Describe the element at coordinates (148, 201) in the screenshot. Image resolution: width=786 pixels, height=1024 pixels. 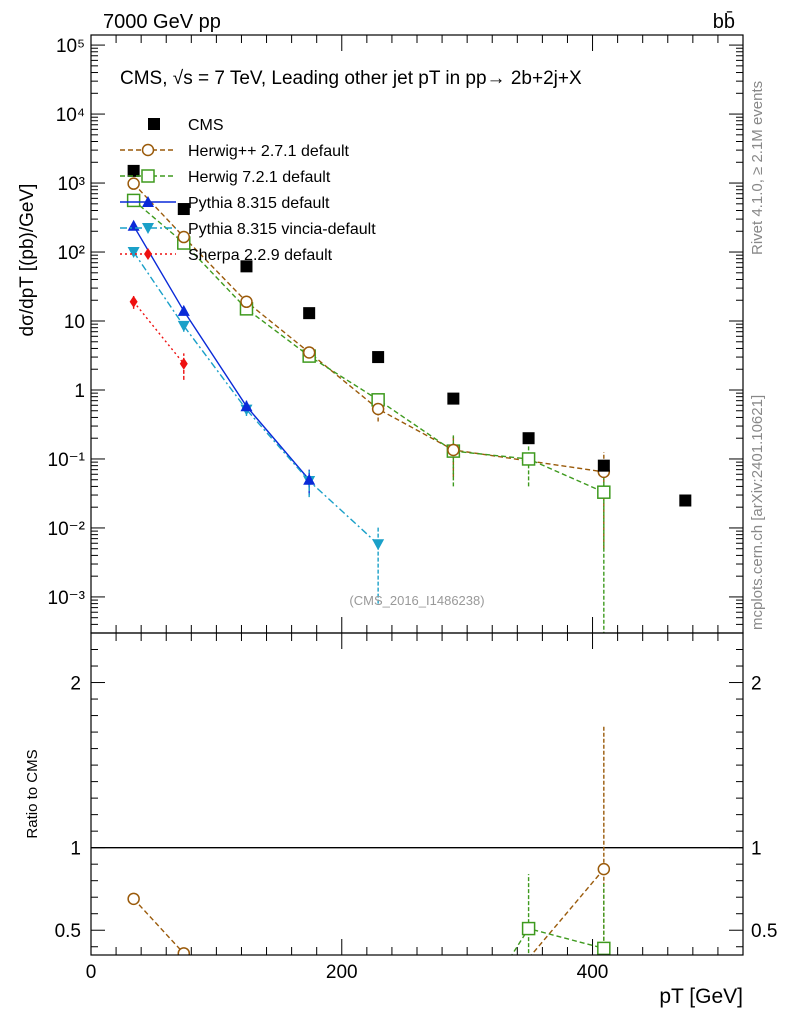
I see `legend-marker-pythia` at that location.